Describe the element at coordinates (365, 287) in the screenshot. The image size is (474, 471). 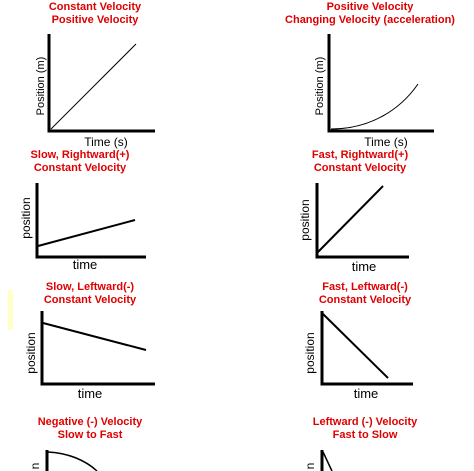
I see `graph-6-title-line1: Fast, Leftward(-)` at that location.